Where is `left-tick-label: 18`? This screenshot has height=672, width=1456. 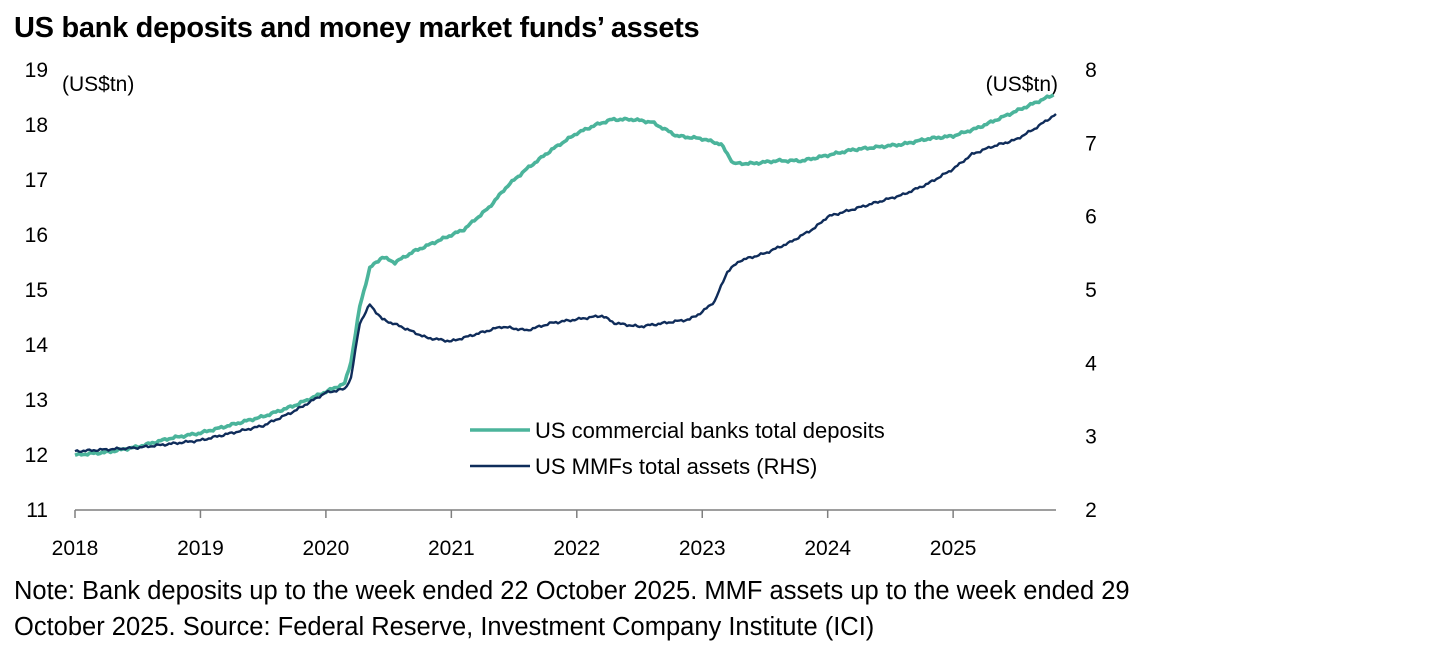
left-tick-label: 18 is located at coordinates (36, 125).